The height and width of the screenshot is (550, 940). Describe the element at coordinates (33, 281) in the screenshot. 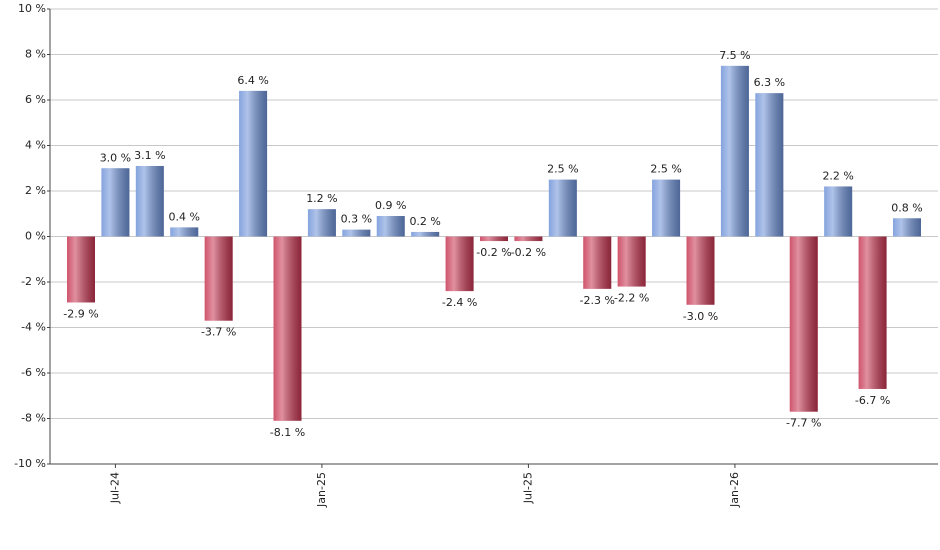

I see `y-tick-label: -2 %` at that location.